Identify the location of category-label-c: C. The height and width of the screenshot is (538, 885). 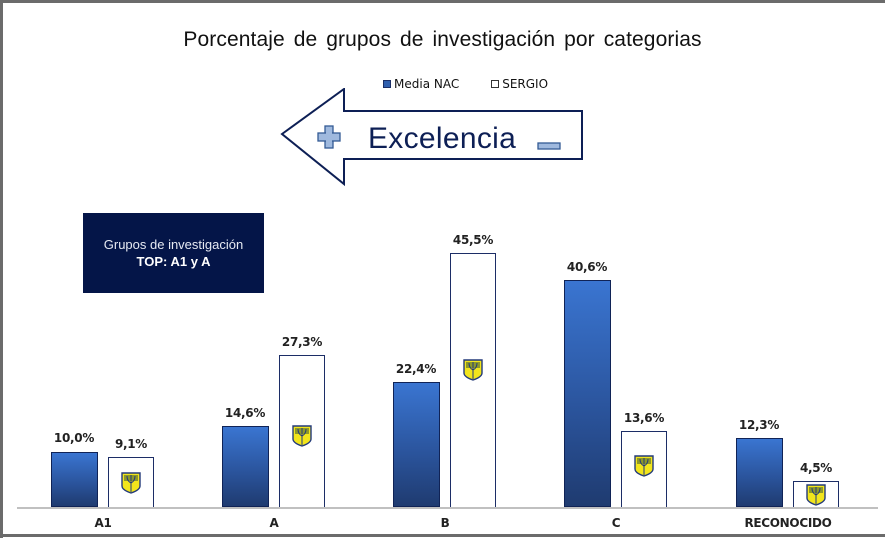
(616, 523).